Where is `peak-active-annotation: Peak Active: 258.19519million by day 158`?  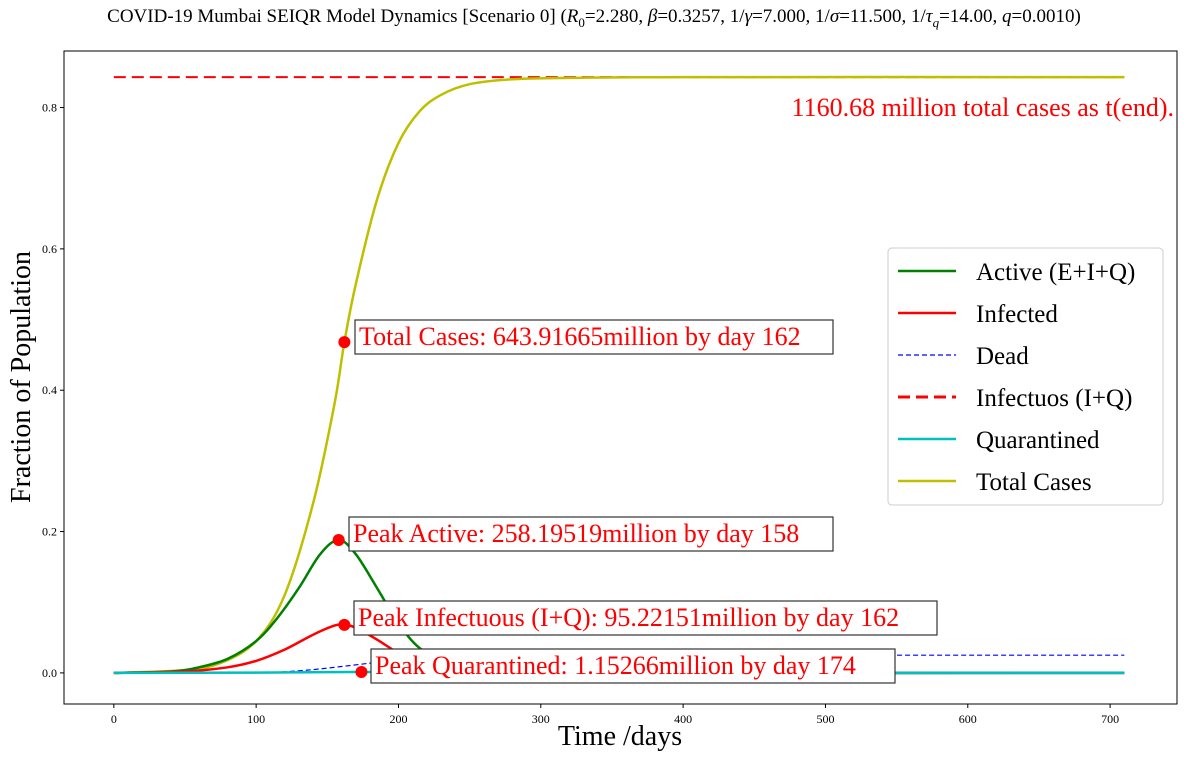
peak-active-annotation: Peak Active: 258.19519million by day 158 is located at coordinates (576, 533).